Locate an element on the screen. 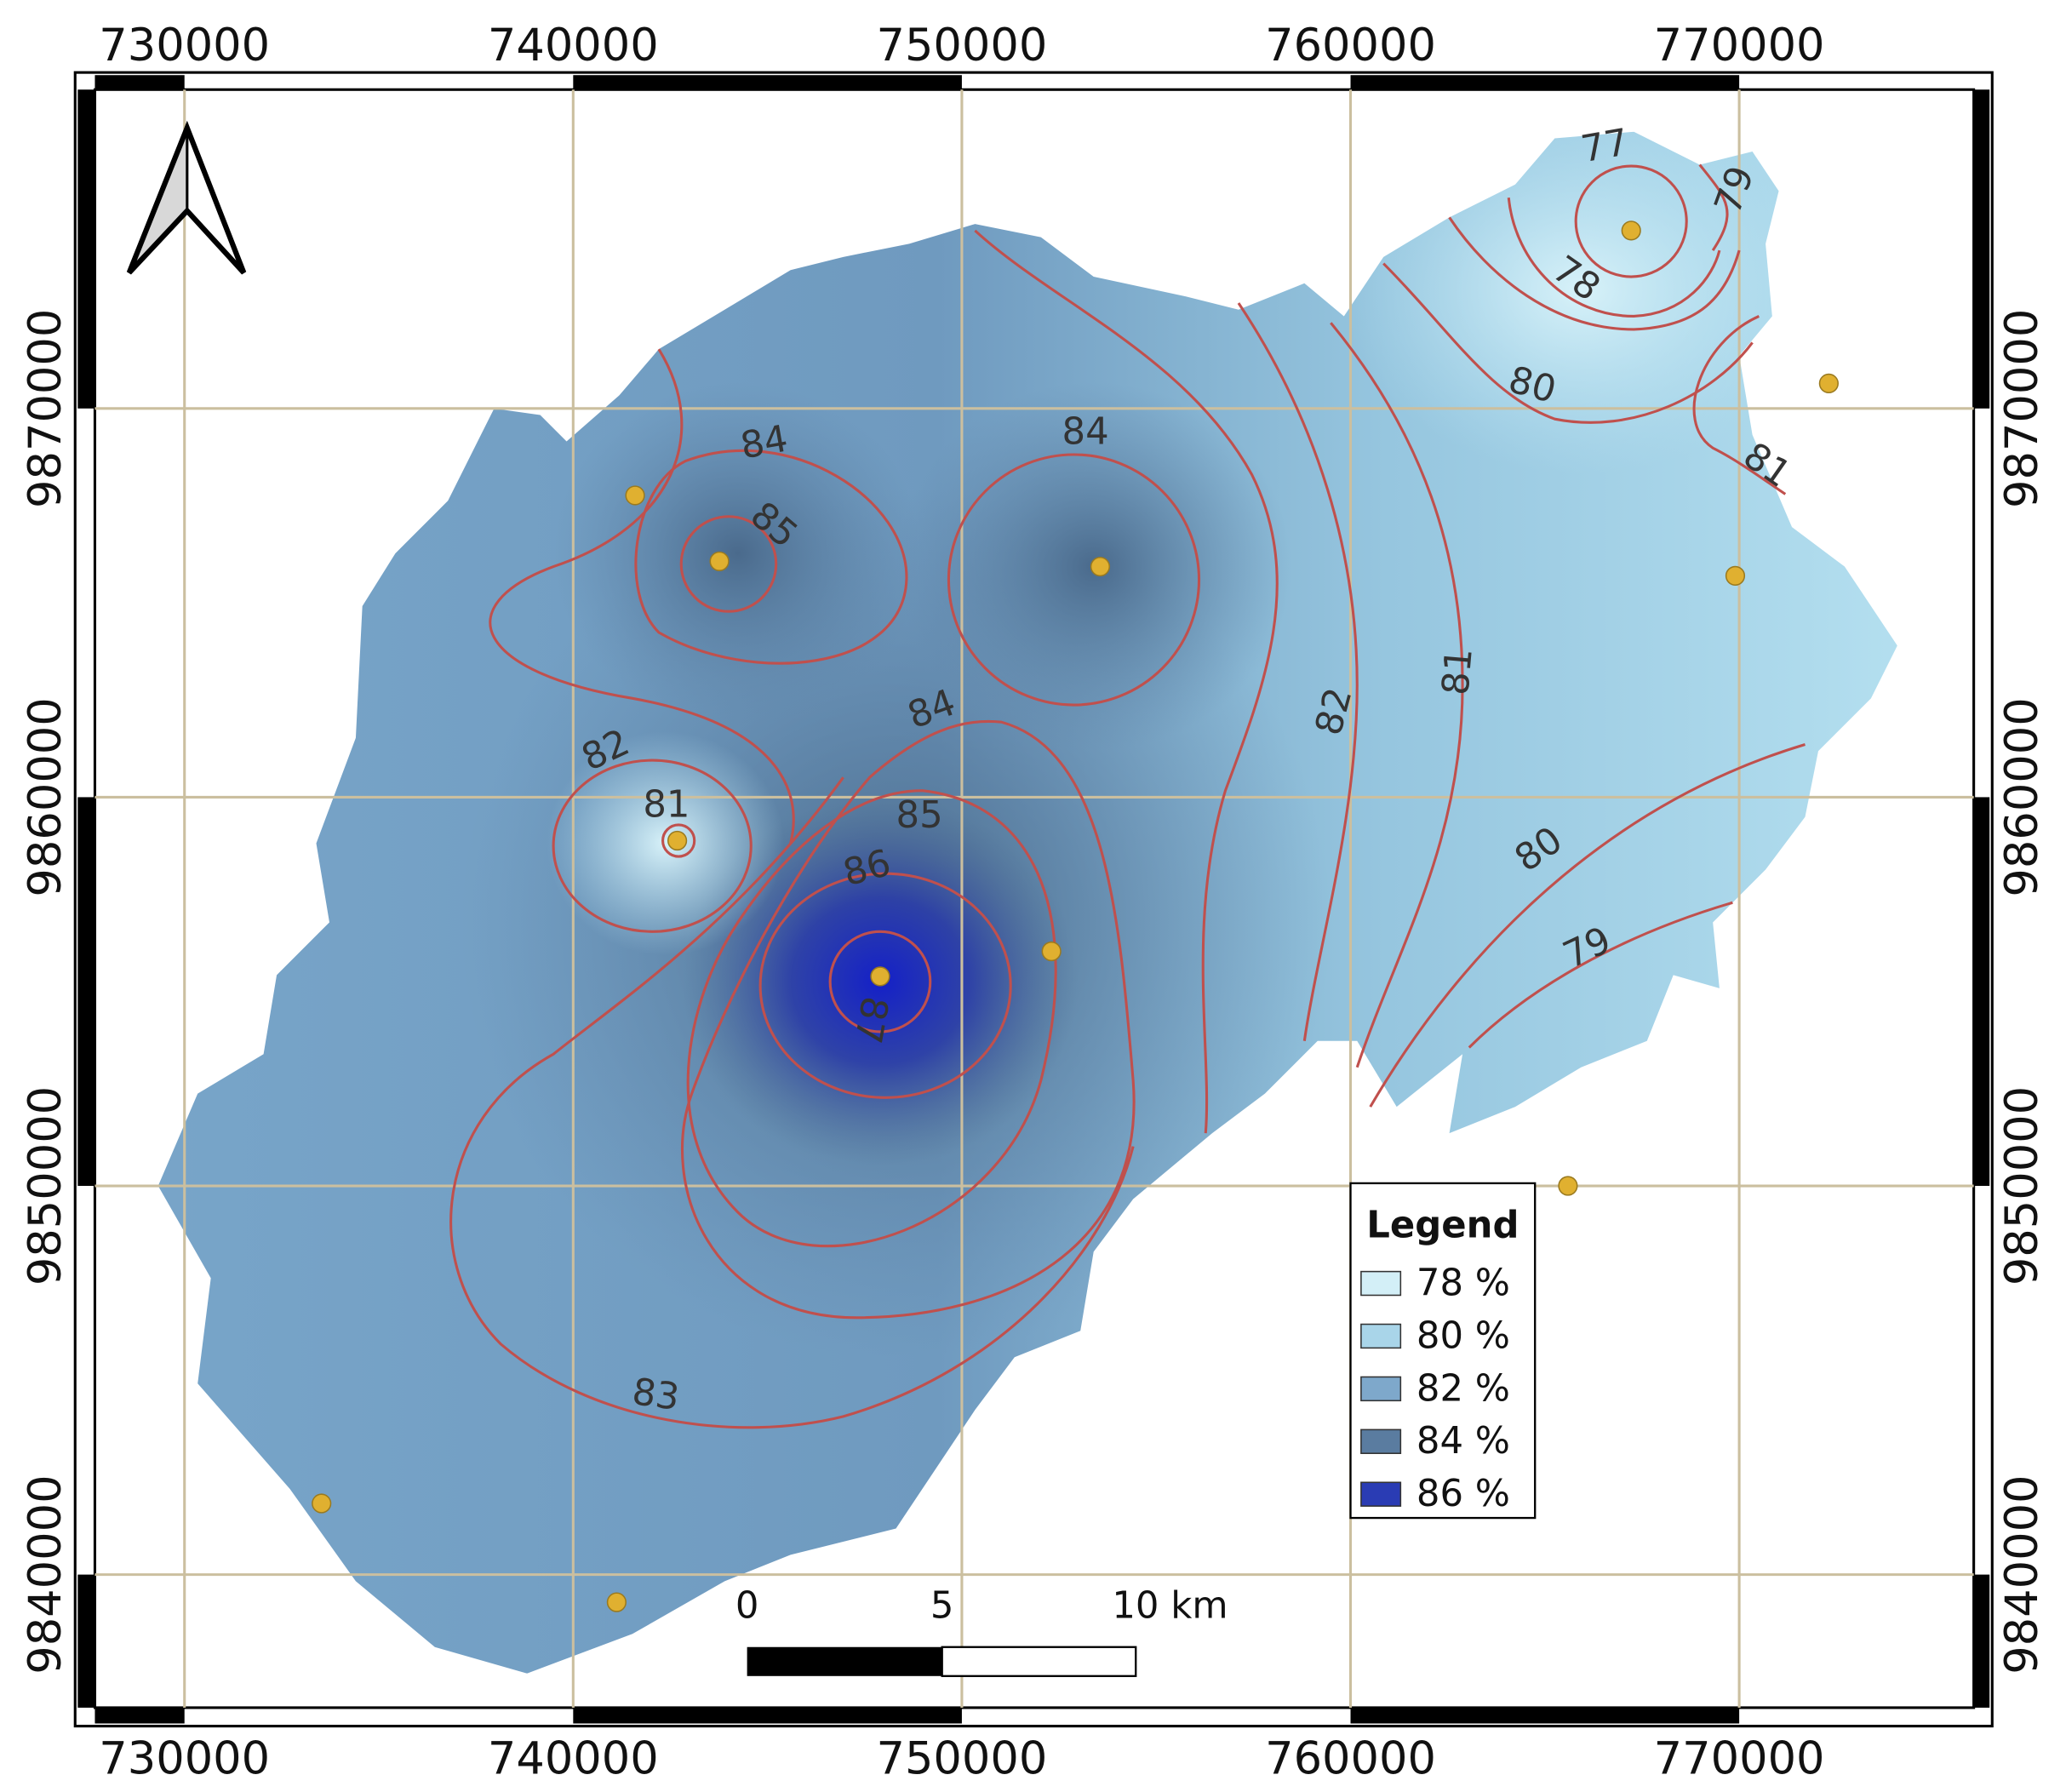 The height and width of the screenshot is (1792, 2066). legend-label: 82 % is located at coordinates (1463, 1388).